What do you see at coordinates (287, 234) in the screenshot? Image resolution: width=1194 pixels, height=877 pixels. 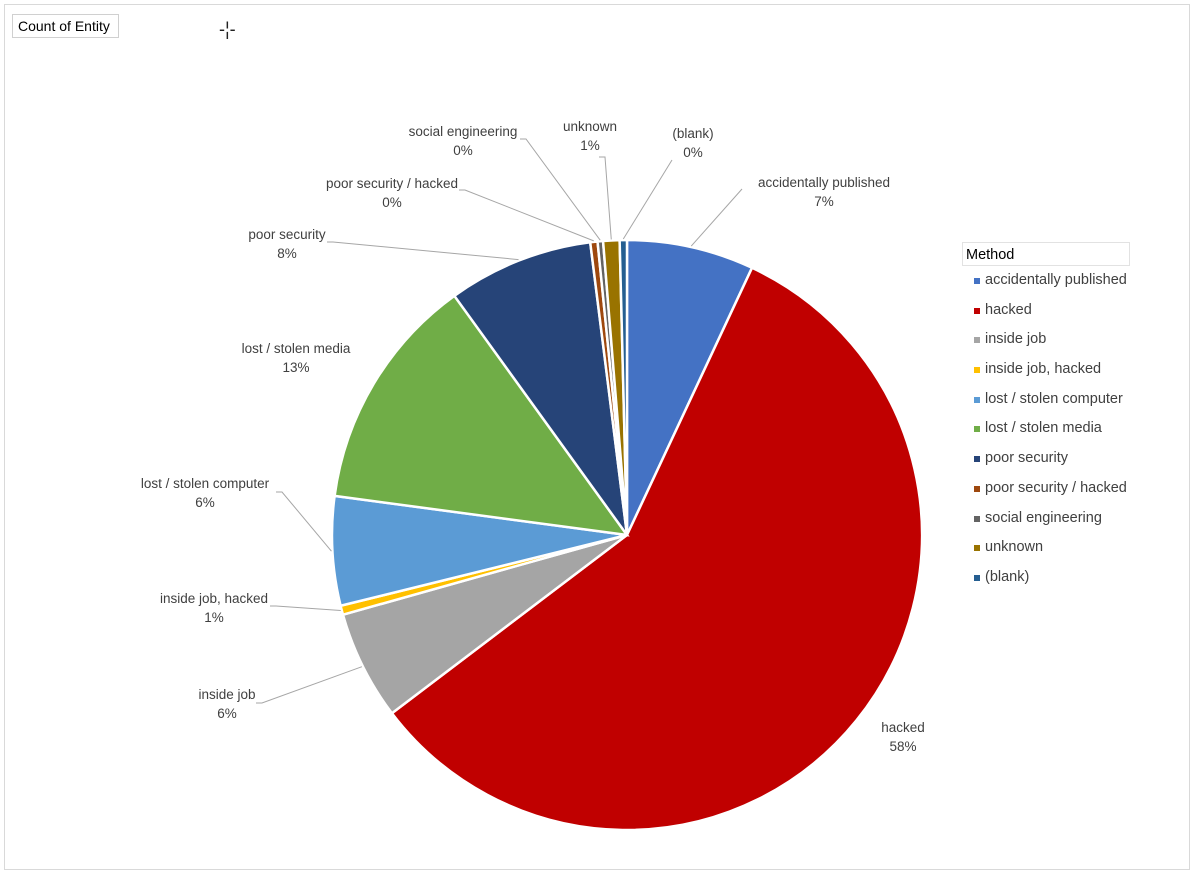 I see `data-label-name-poor-security: poor security` at bounding box center [287, 234].